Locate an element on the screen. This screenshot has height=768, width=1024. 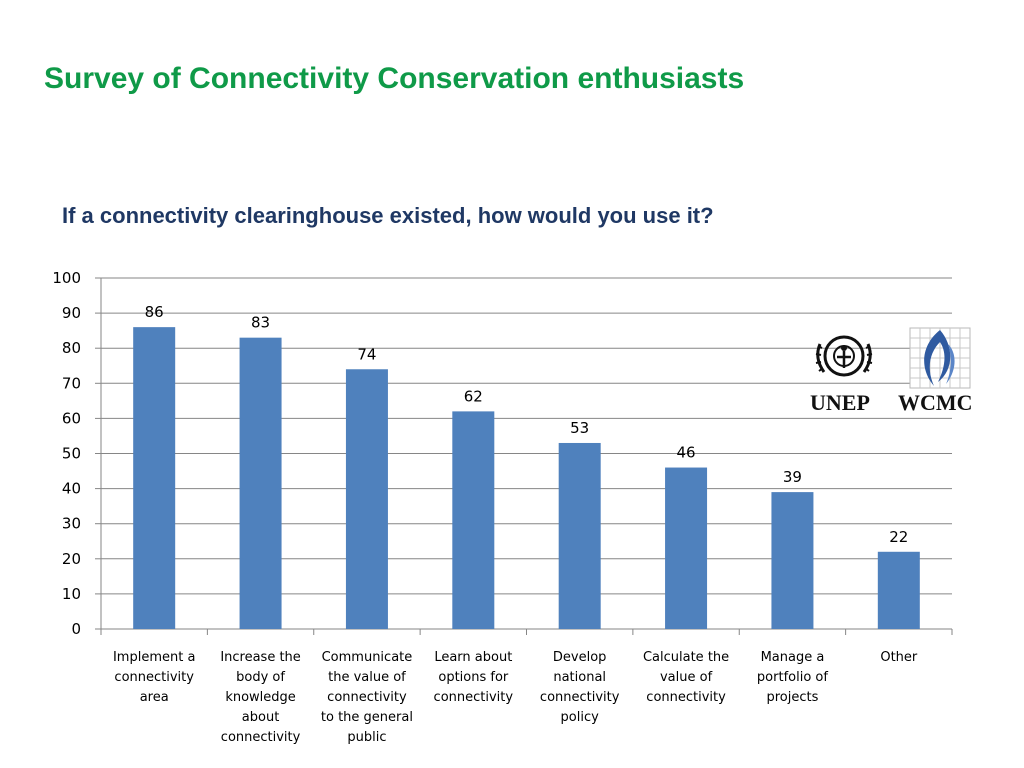
unep-emblem-icon is located at coordinates (844, 356).